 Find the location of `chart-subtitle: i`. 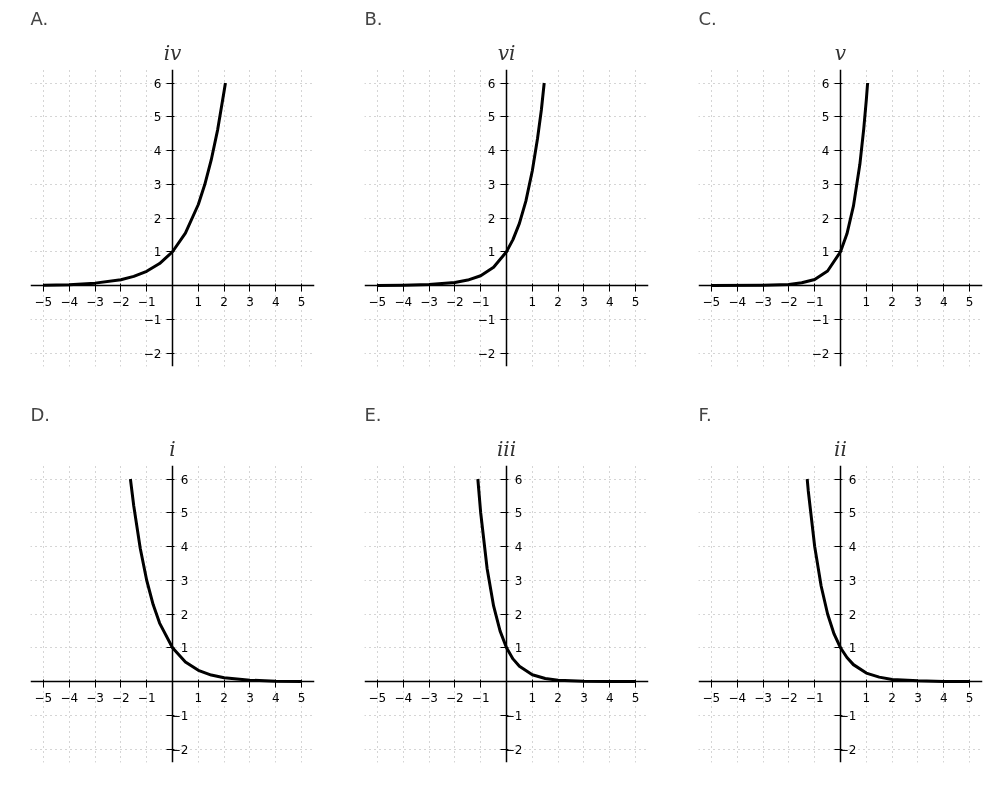

chart-subtitle: i is located at coordinates (172, 448).